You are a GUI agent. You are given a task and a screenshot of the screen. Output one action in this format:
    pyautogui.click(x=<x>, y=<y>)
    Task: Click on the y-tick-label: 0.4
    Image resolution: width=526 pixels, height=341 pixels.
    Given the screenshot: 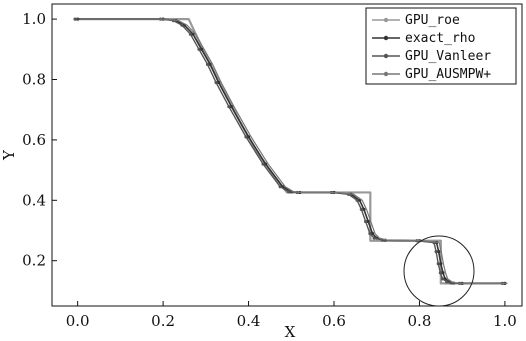 What is the action you would take?
    pyautogui.click(x=34, y=200)
    